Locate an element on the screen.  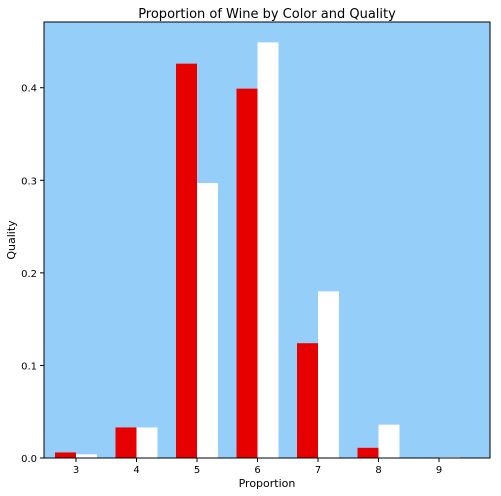
y-tick-label: 0.2 is located at coordinates (29, 274).